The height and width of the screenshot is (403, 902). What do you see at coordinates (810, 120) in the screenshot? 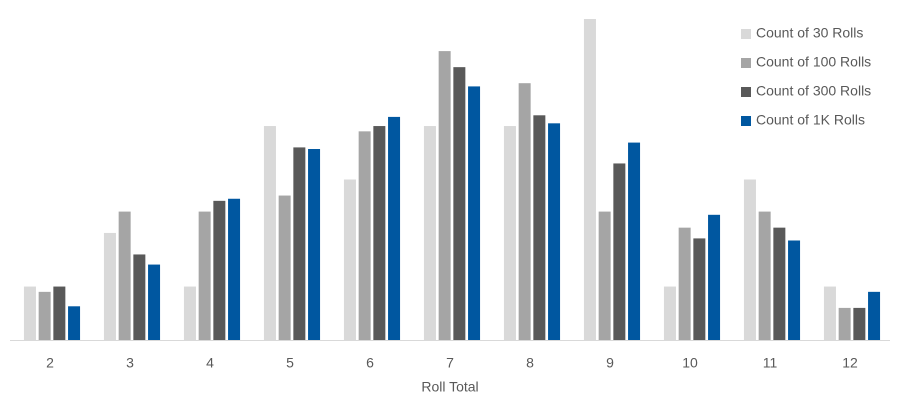
I see `legend-label: Count of 1K Rolls` at bounding box center [810, 120].